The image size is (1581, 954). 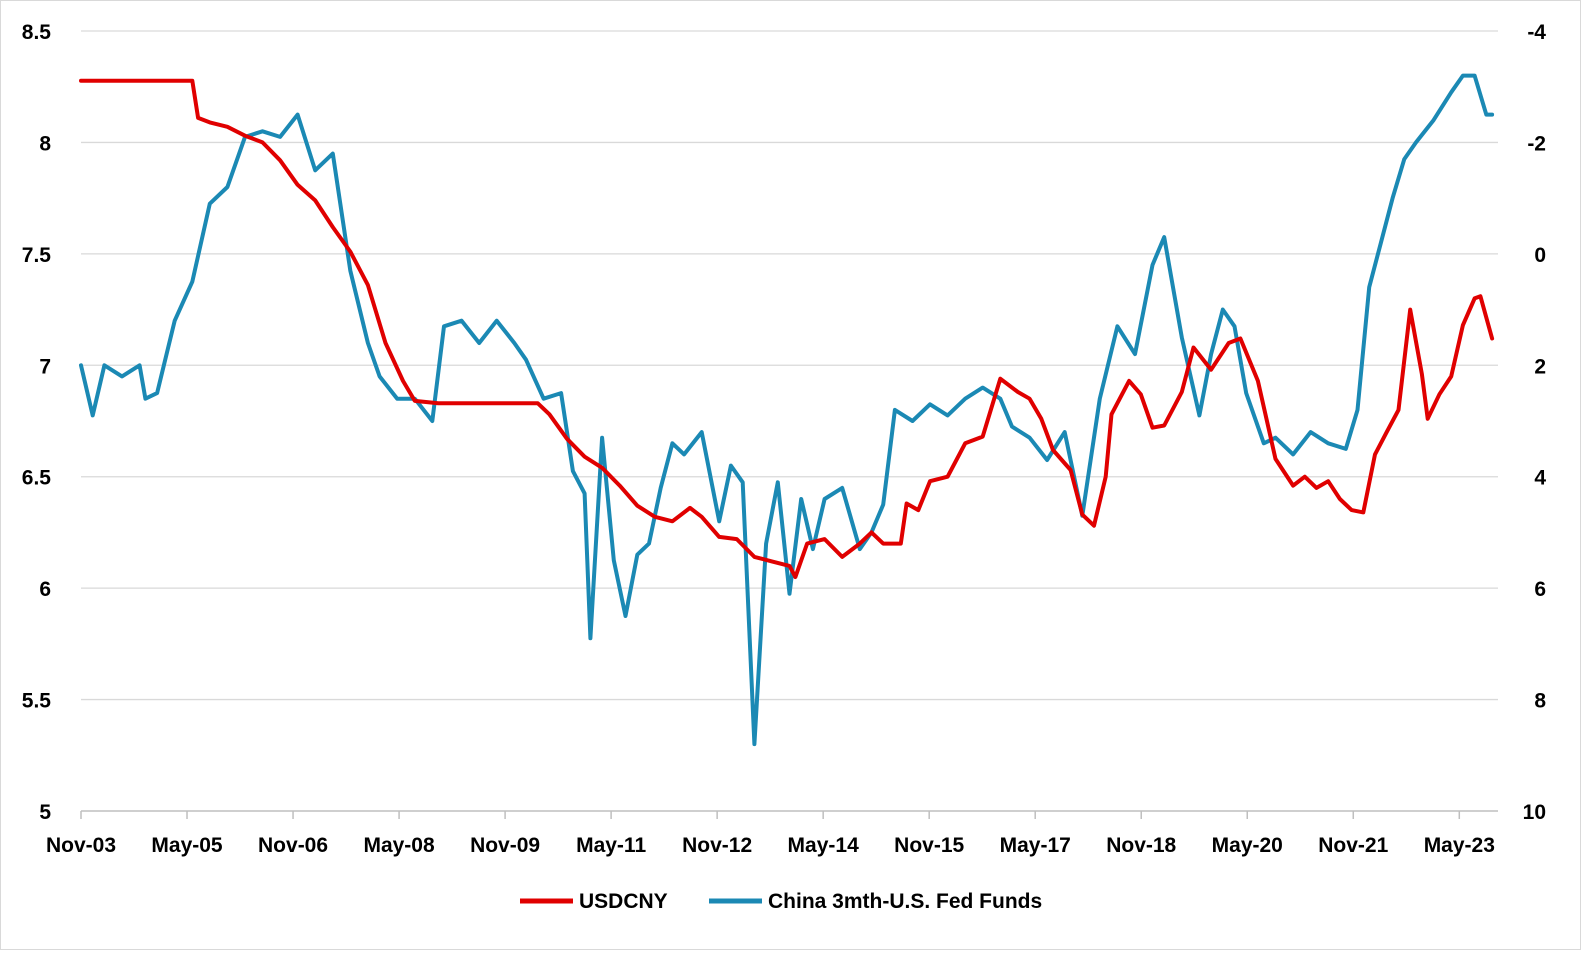 What do you see at coordinates (1035, 845) in the screenshot?
I see `x-tick-label: May-17` at bounding box center [1035, 845].